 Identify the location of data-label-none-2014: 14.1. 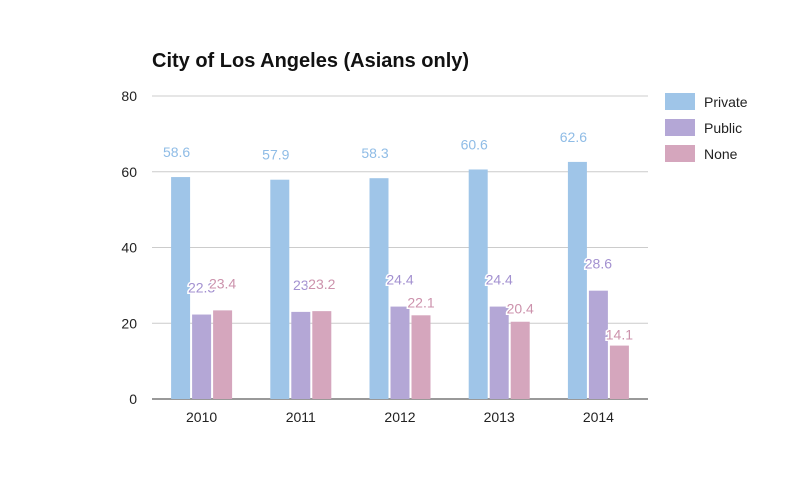
(619, 335).